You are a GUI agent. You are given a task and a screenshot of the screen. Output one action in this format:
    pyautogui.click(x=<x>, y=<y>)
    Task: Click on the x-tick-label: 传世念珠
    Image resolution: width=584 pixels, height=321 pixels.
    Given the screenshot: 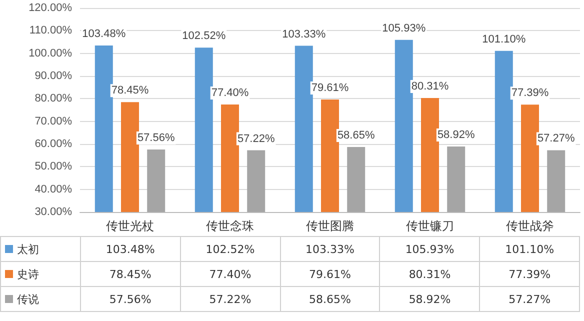 What is the action you would take?
    pyautogui.click(x=230, y=226)
    